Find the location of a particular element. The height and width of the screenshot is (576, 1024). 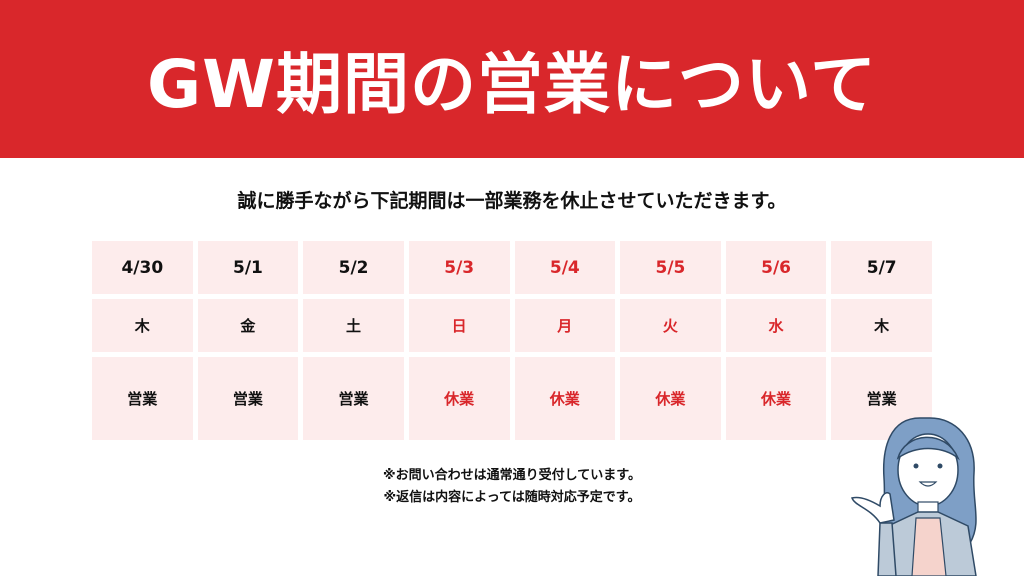

page-title: GW期間の営業について is located at coordinates (512, 84).